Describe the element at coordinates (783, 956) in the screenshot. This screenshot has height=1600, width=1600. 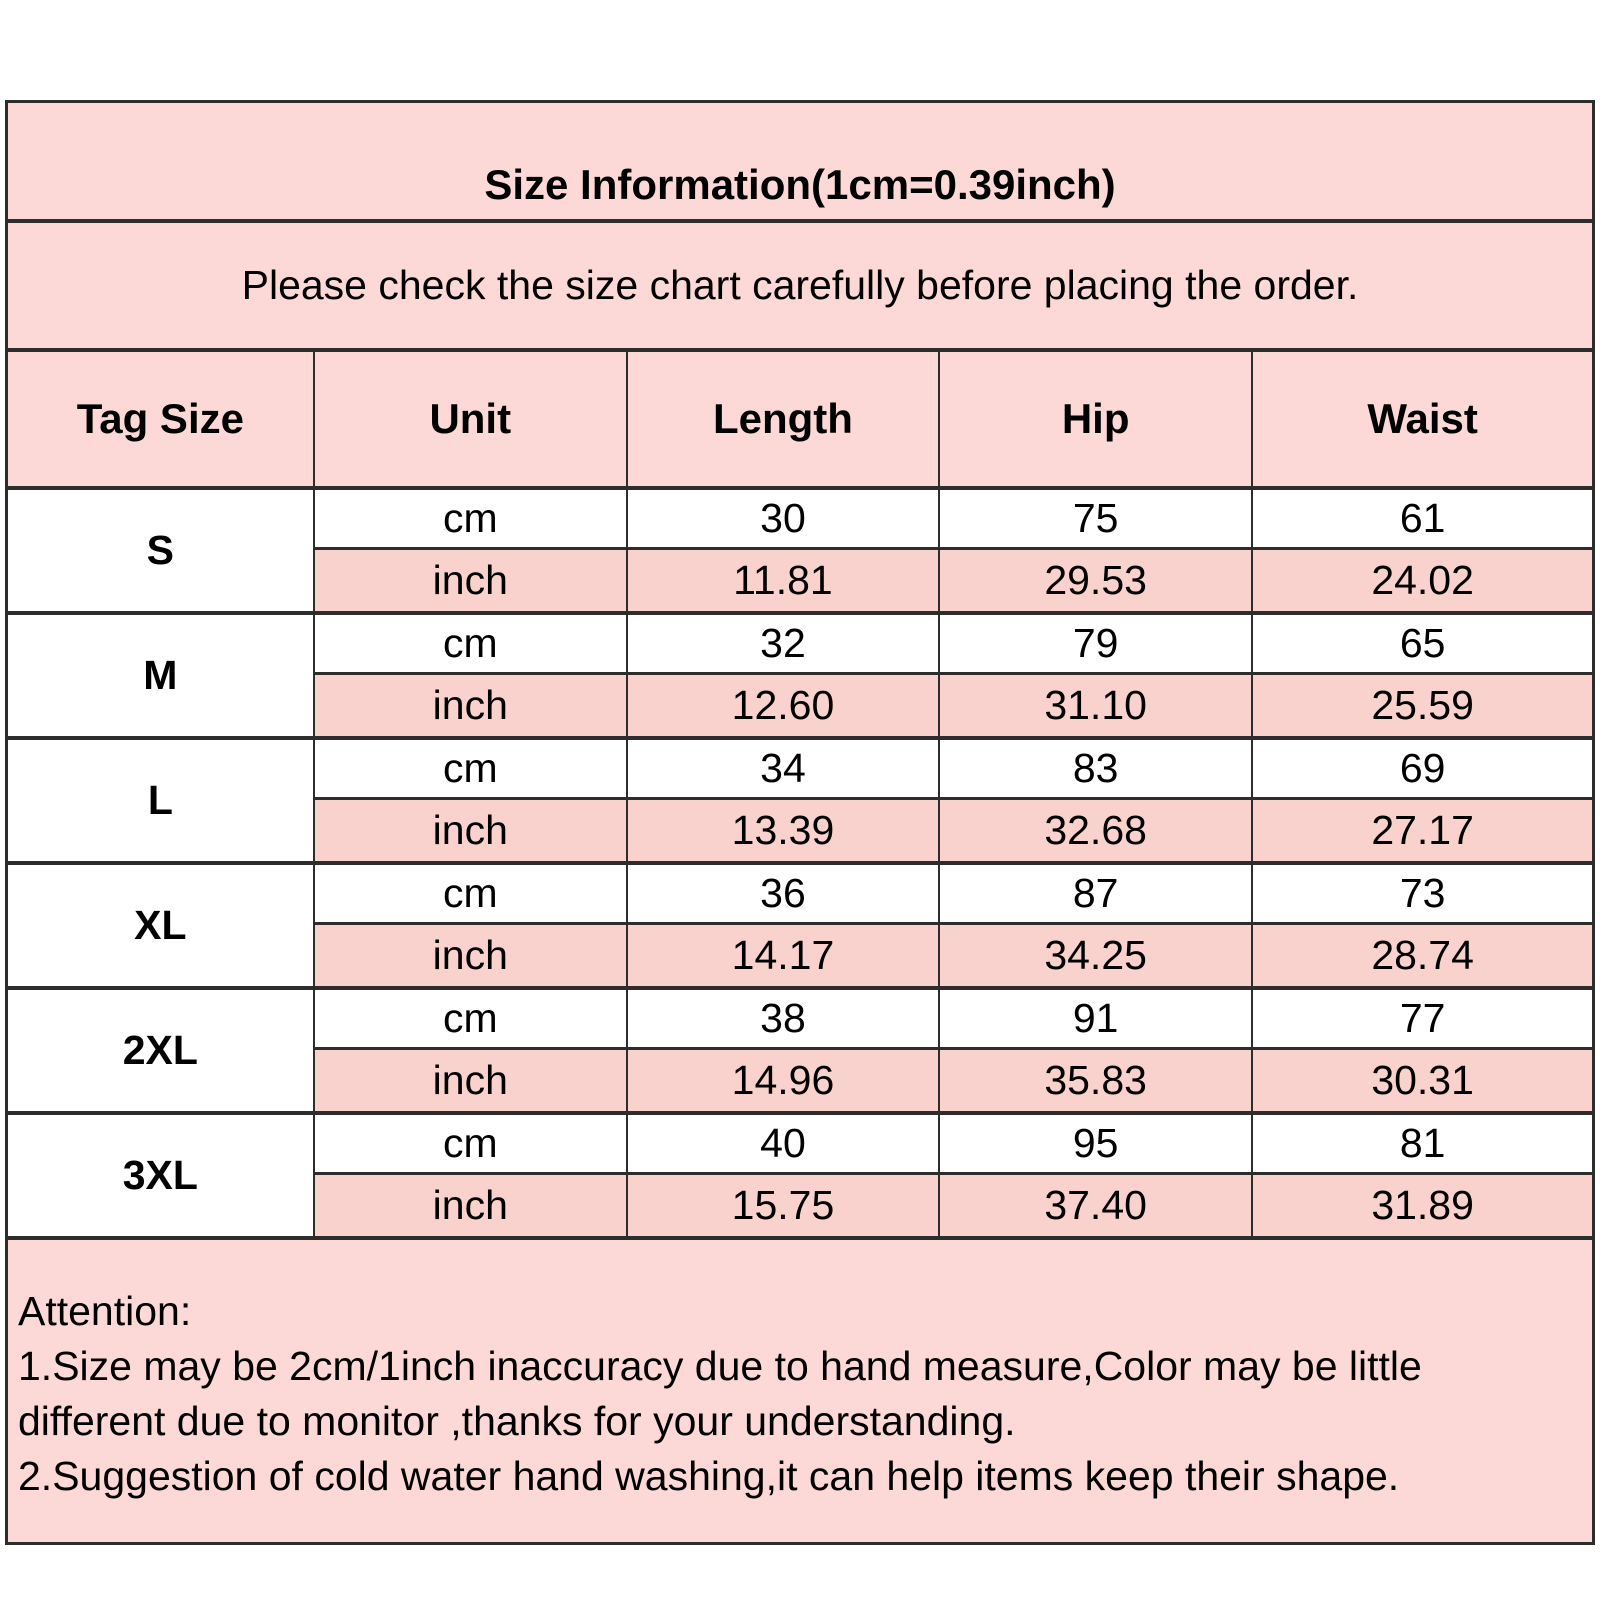
I see `length-value: 14.17` at that location.